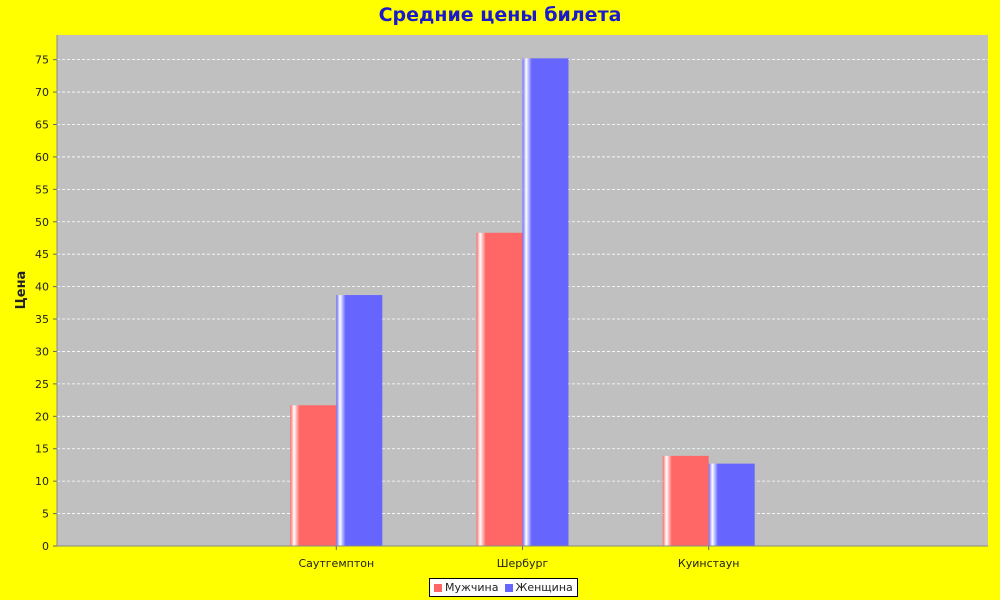 Image resolution: width=1000 pixels, height=600 pixels. Describe the element at coordinates (42, 60) in the screenshot. I see `y-tick-label: 75` at that location.